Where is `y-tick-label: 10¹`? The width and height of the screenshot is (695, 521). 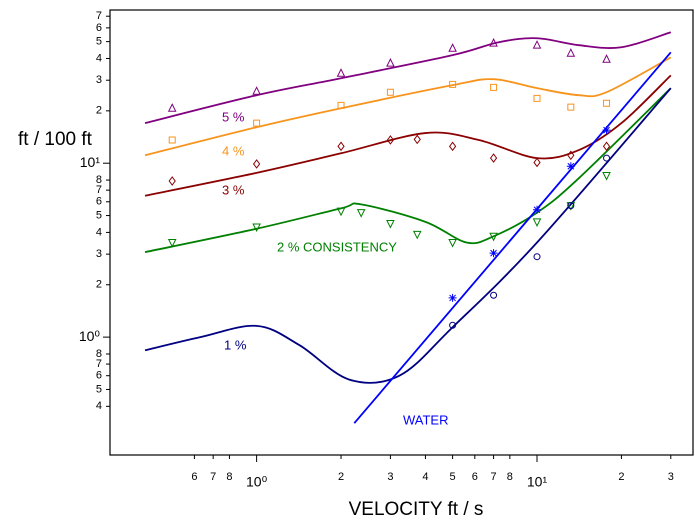 y-tick-label: 10¹ is located at coordinates (90, 162).